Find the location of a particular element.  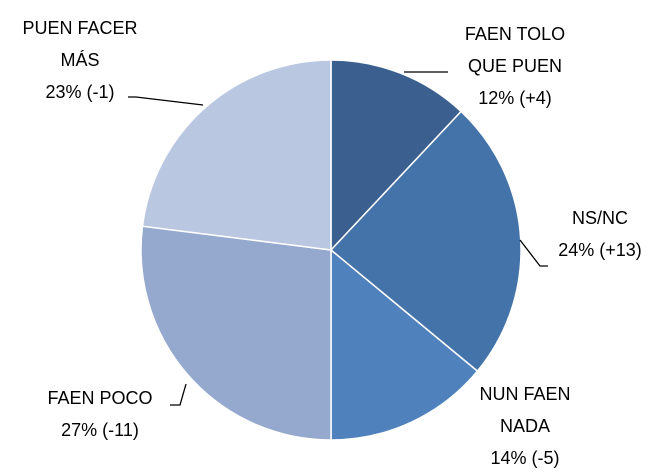

category-label: FAEN TOLO QUE PUEN is located at coordinates (515, 50).